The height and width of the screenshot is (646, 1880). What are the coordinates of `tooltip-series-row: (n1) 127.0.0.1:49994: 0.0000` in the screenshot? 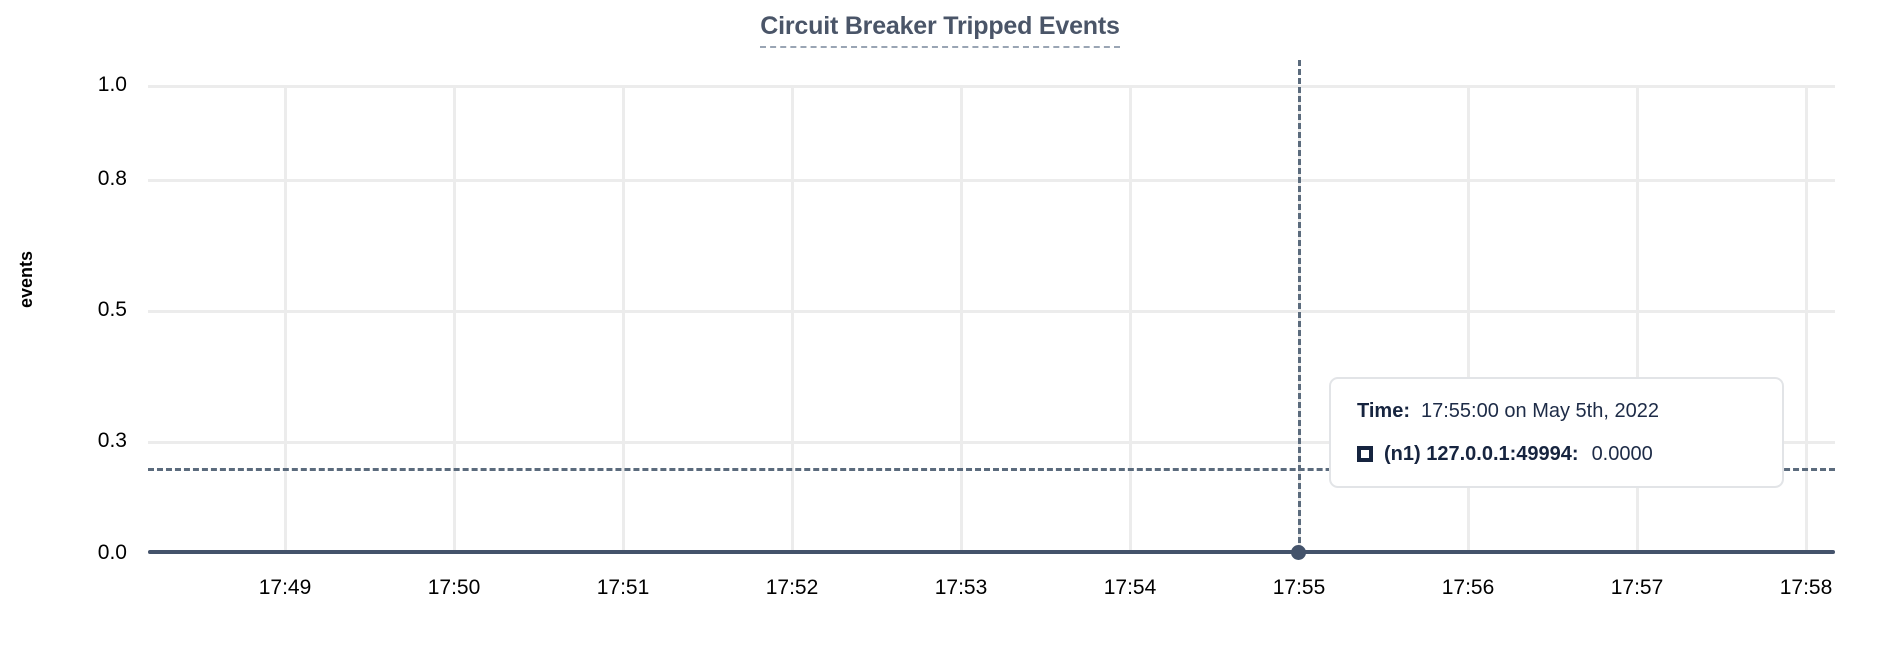 It's located at (1556, 454).